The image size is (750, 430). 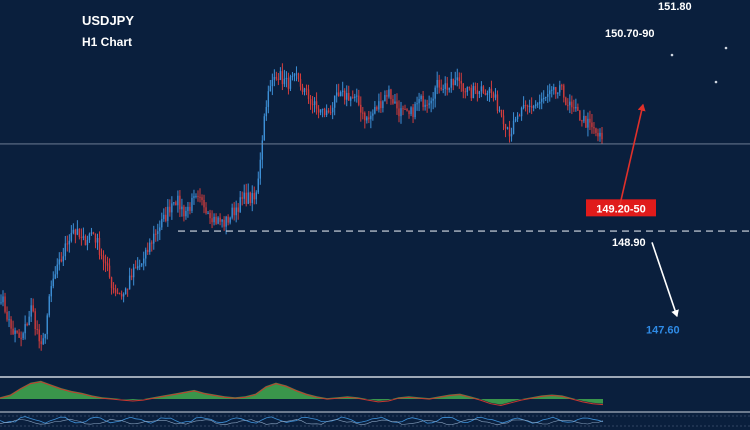 I want to click on oscillator-signal-line, so click(x=302, y=394).